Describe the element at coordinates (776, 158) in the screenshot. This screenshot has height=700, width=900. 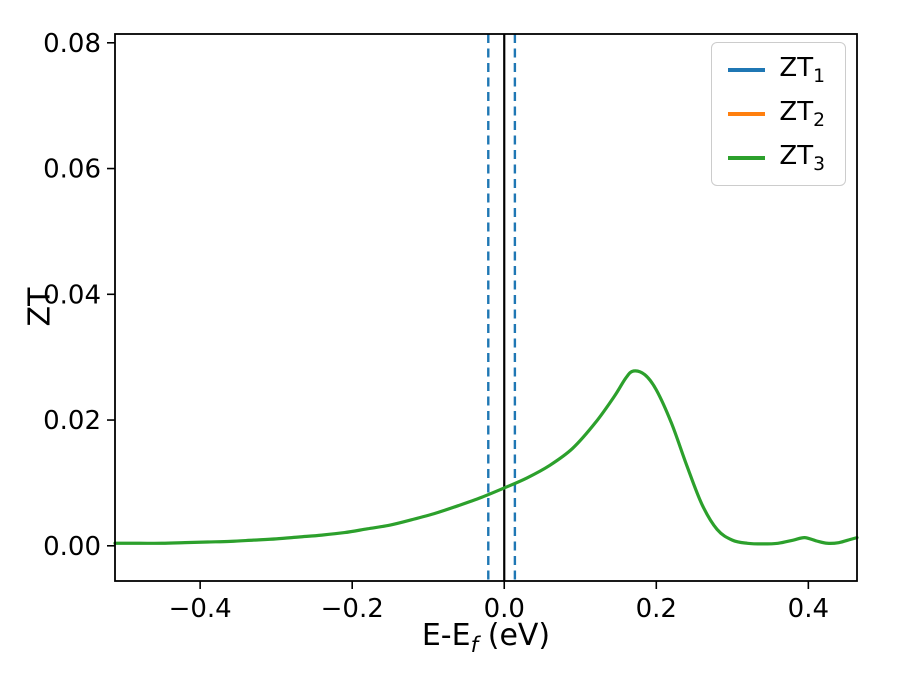
I see `legend-item: ZT3` at that location.